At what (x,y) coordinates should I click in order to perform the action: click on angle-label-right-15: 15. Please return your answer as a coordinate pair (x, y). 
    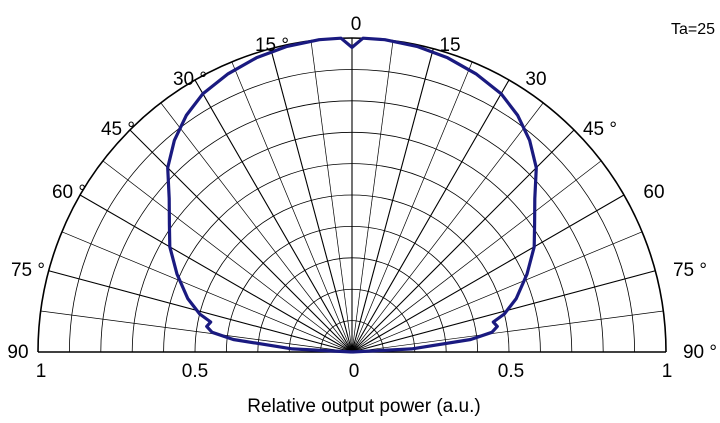
    Looking at the image, I should click on (449, 45).